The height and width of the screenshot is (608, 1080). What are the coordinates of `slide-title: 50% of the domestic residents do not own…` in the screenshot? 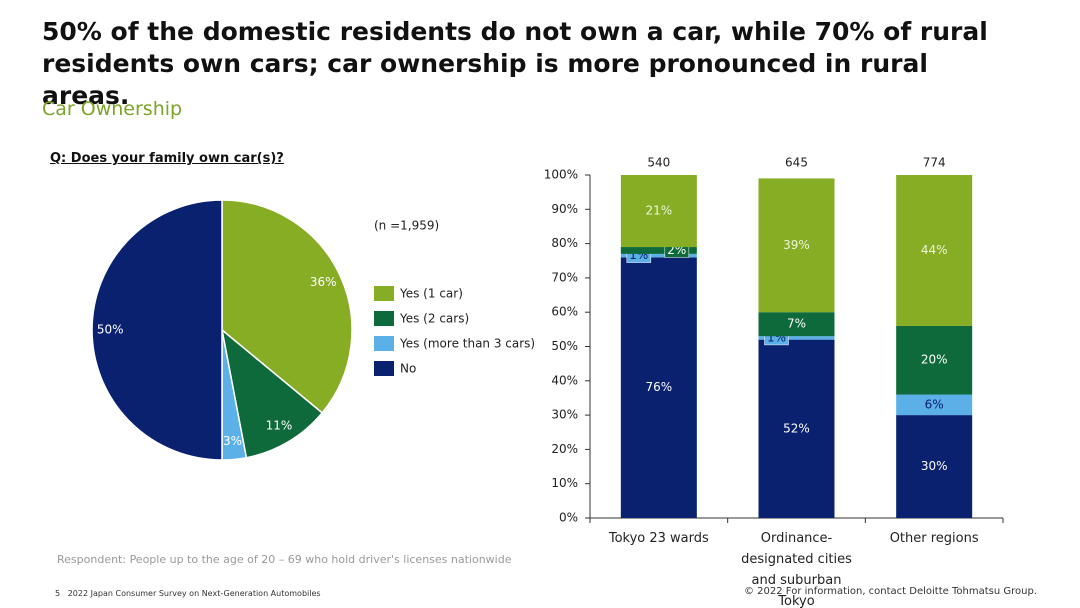 It's located at (515, 63).